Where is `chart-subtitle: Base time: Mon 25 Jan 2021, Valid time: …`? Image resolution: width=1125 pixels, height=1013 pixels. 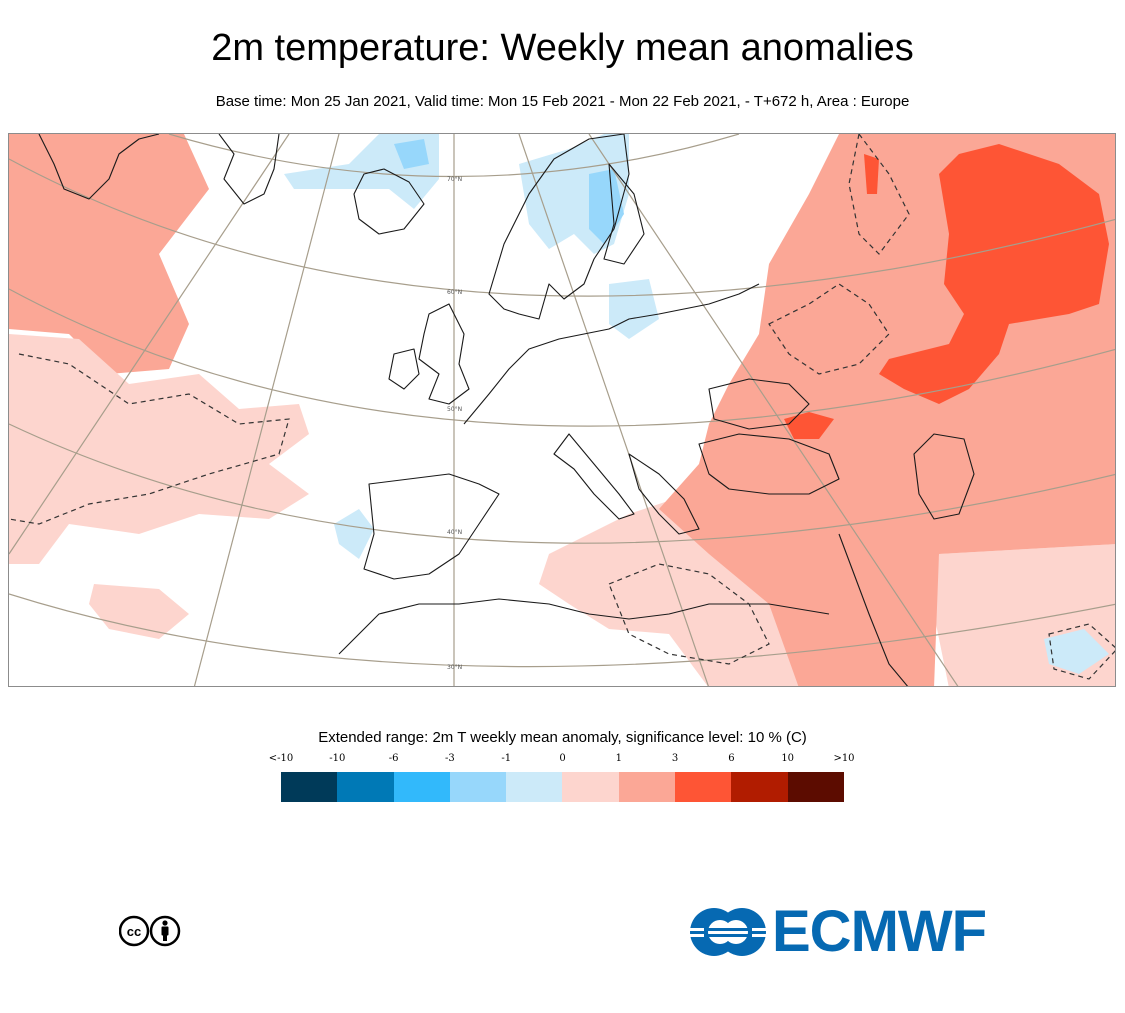 chart-subtitle: Base time: Mon 25 Jan 2021, Valid time: … is located at coordinates (562, 101).